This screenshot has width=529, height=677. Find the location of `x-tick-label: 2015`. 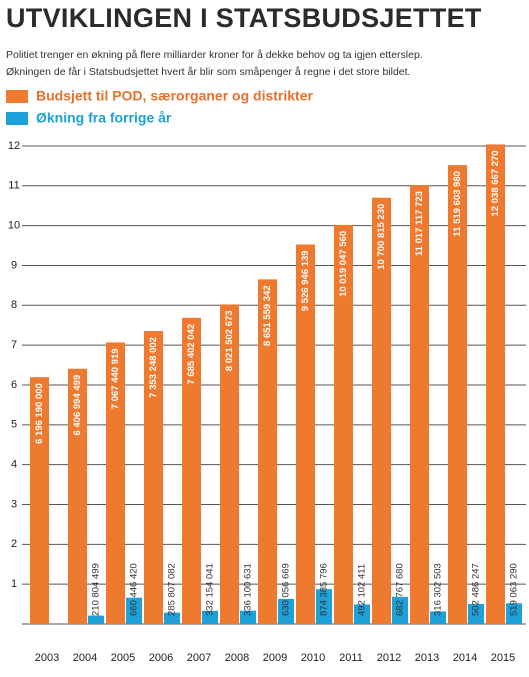

x-tick-label: 2015 is located at coordinates (503, 658).